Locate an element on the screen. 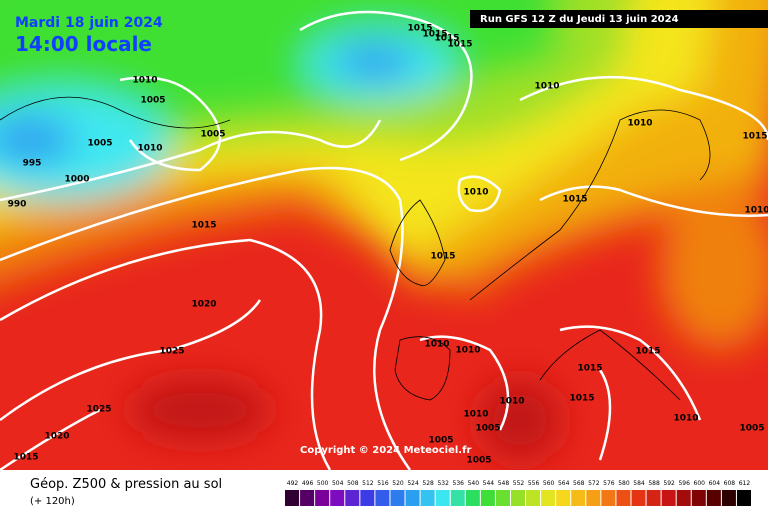 The width and height of the screenshot is (768, 517). scale-label: 504 is located at coordinates (338, 483).